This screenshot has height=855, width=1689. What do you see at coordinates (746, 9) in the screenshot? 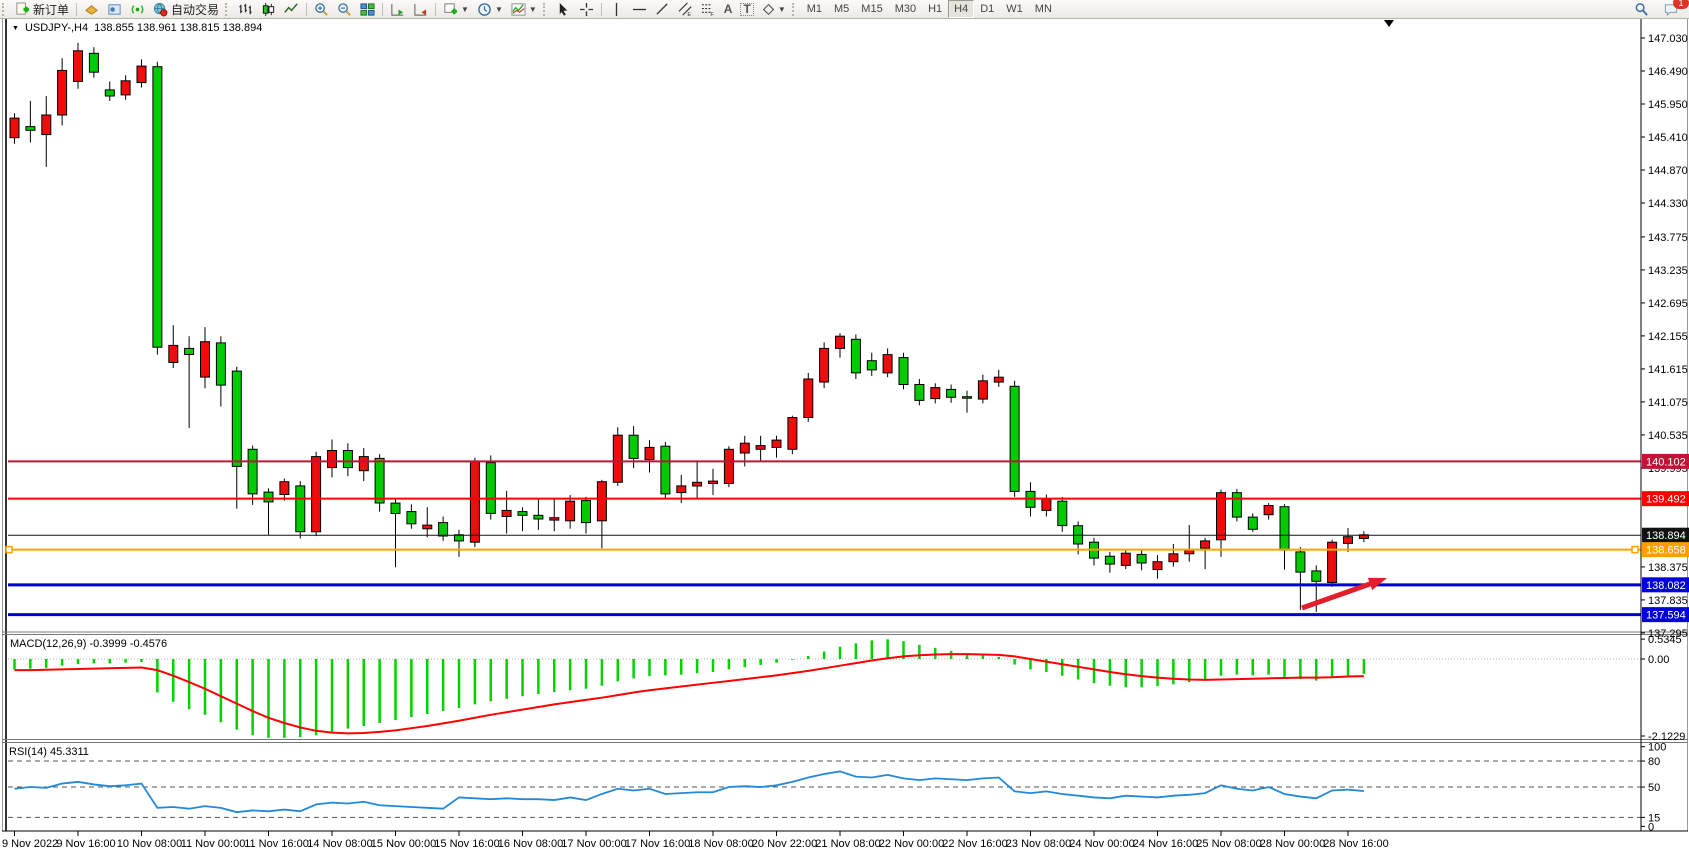
I see `text-label-tool-button: T` at bounding box center [746, 9].